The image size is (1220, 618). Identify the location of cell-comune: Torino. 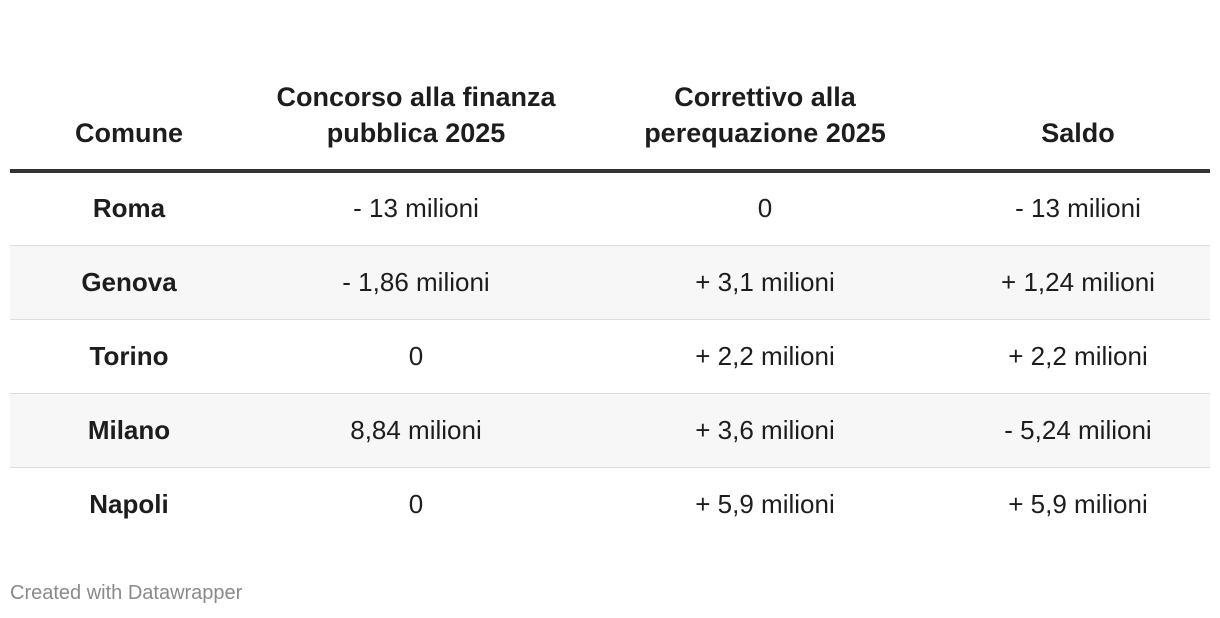
(129, 356).